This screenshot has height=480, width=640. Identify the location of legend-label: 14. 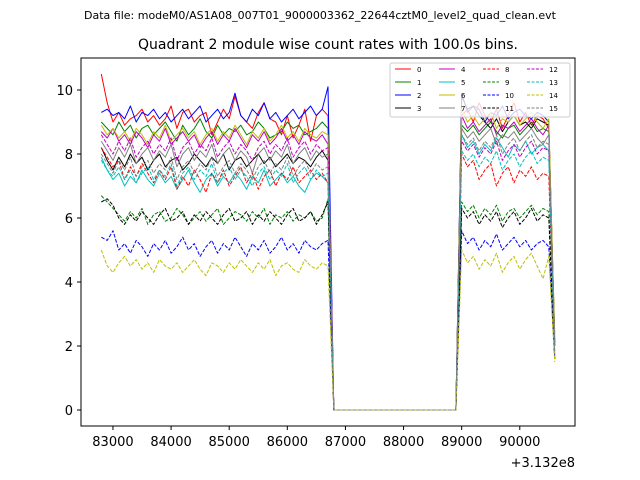
(553, 96).